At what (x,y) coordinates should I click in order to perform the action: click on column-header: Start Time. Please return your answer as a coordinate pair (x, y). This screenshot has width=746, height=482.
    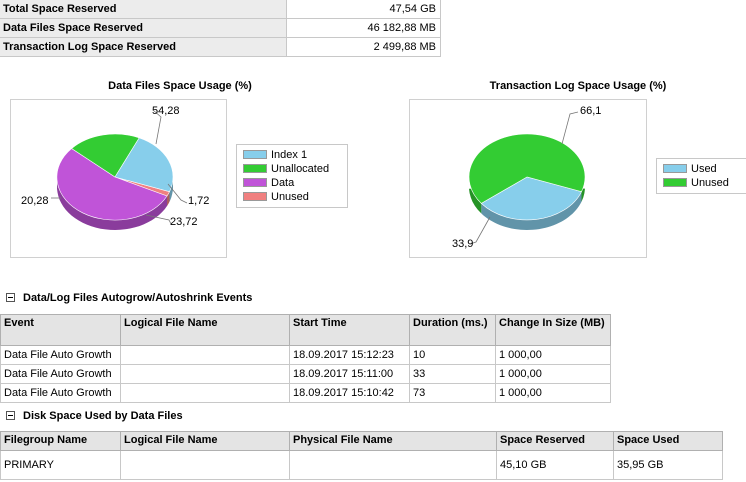
    Looking at the image, I should click on (349, 330).